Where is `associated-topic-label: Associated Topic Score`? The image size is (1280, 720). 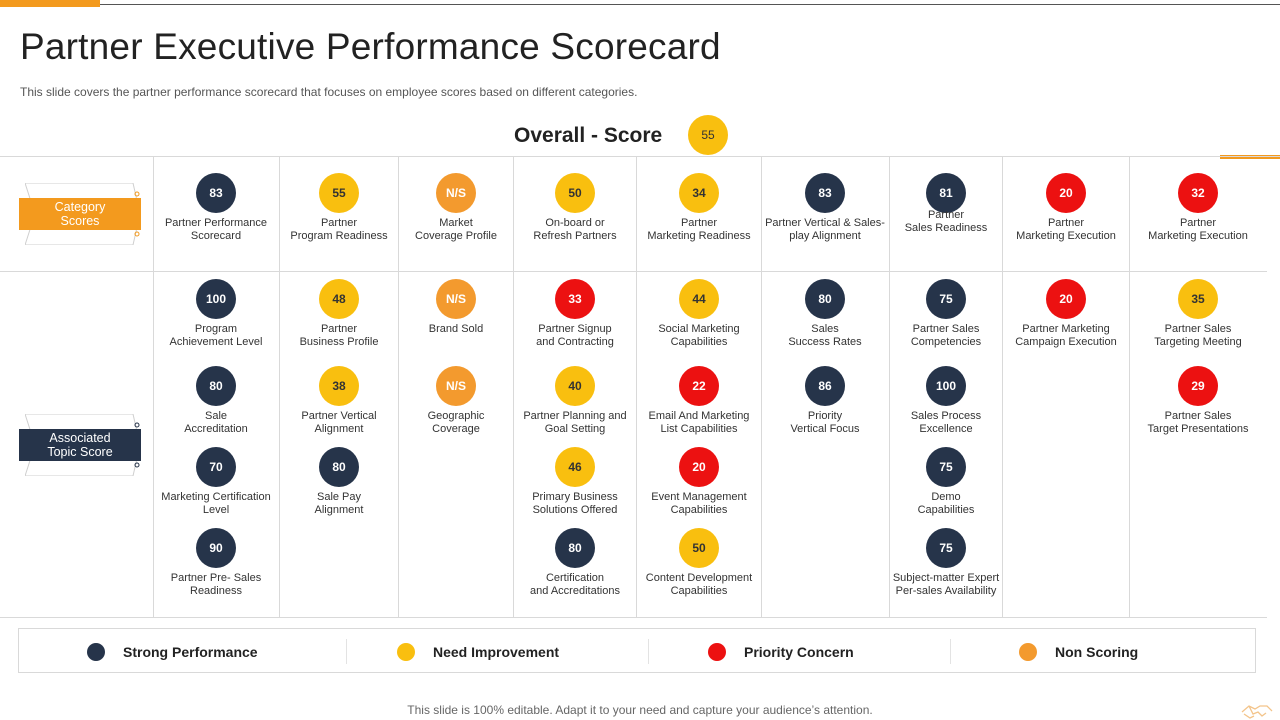
associated-topic-label: Associated Topic Score is located at coordinates (80, 445).